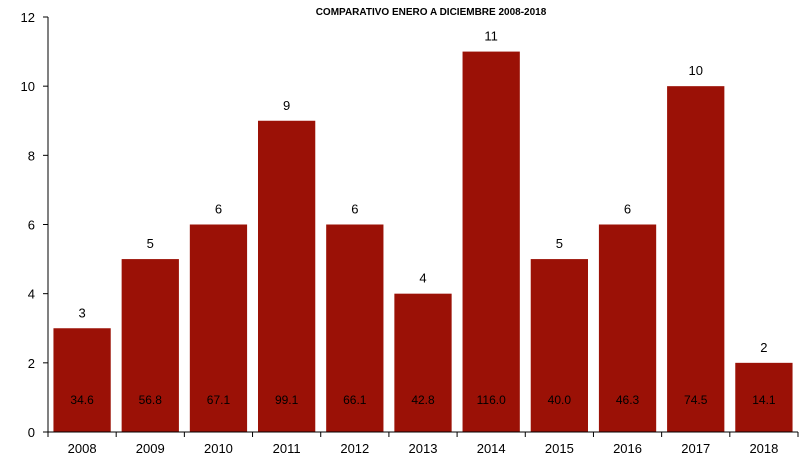  What do you see at coordinates (150, 448) in the screenshot?
I see `x-tick-label-2009: 2009` at bounding box center [150, 448].